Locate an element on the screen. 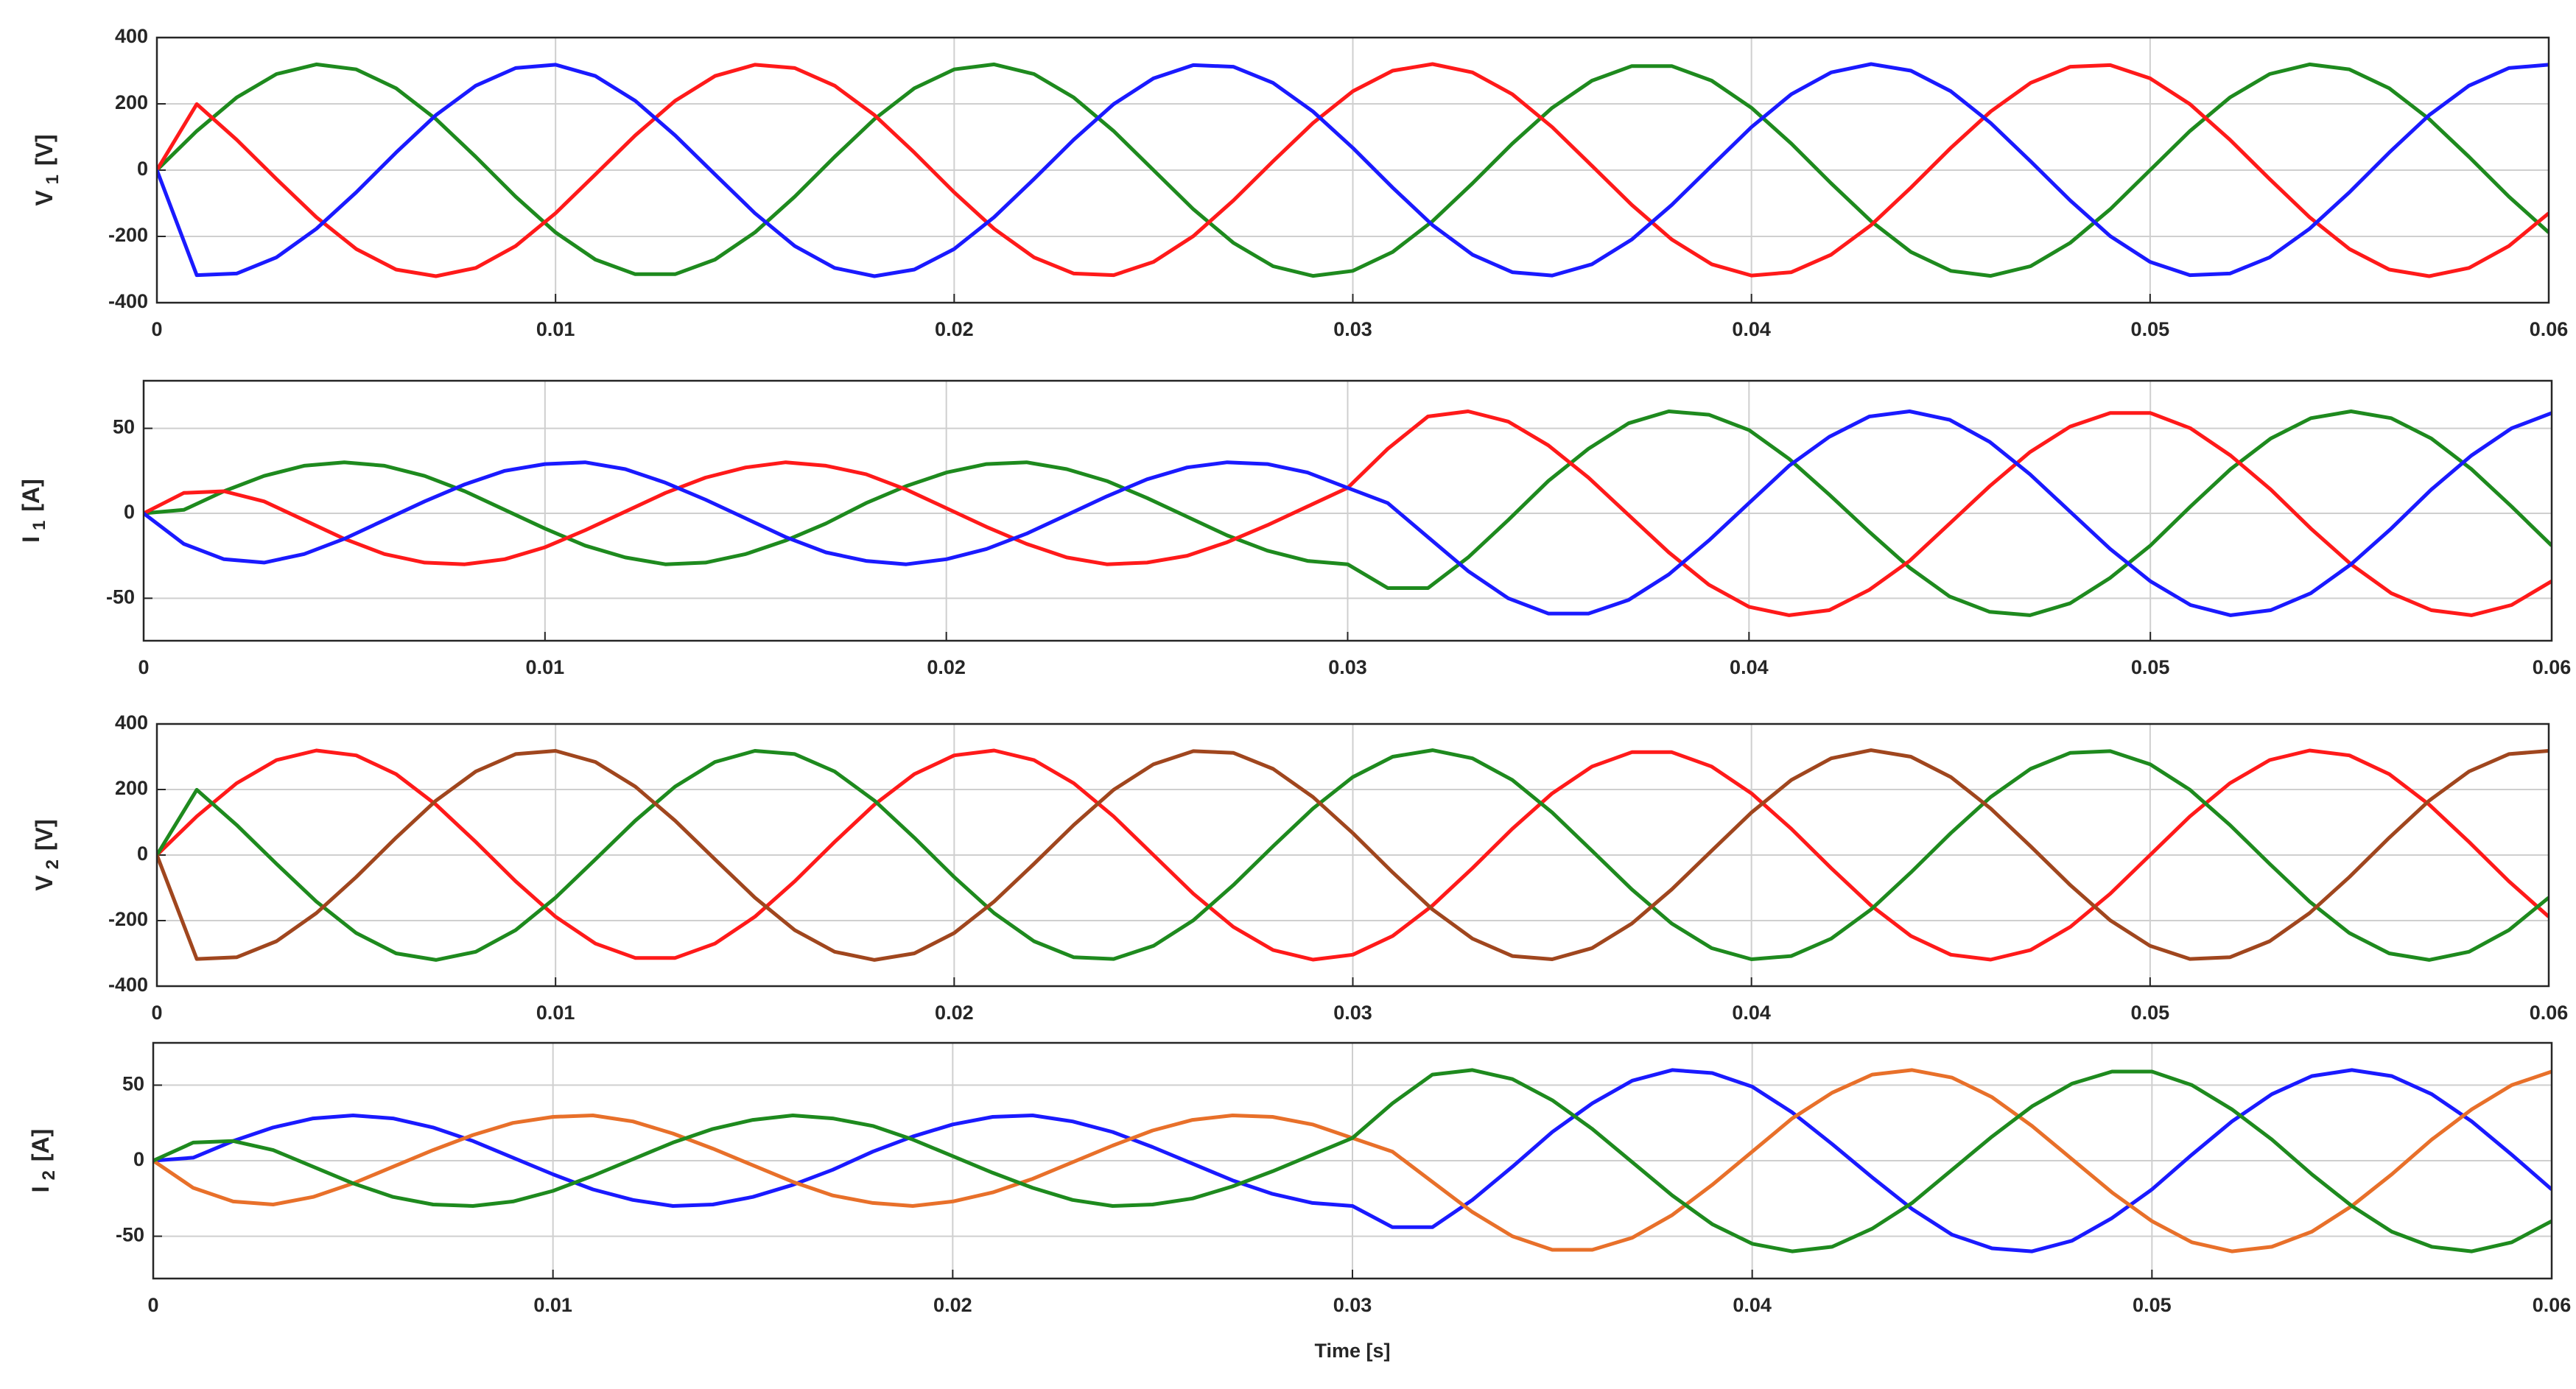 This screenshot has width=2576, height=1389. x-axis-label: Time [s] is located at coordinates (1352, 1351).